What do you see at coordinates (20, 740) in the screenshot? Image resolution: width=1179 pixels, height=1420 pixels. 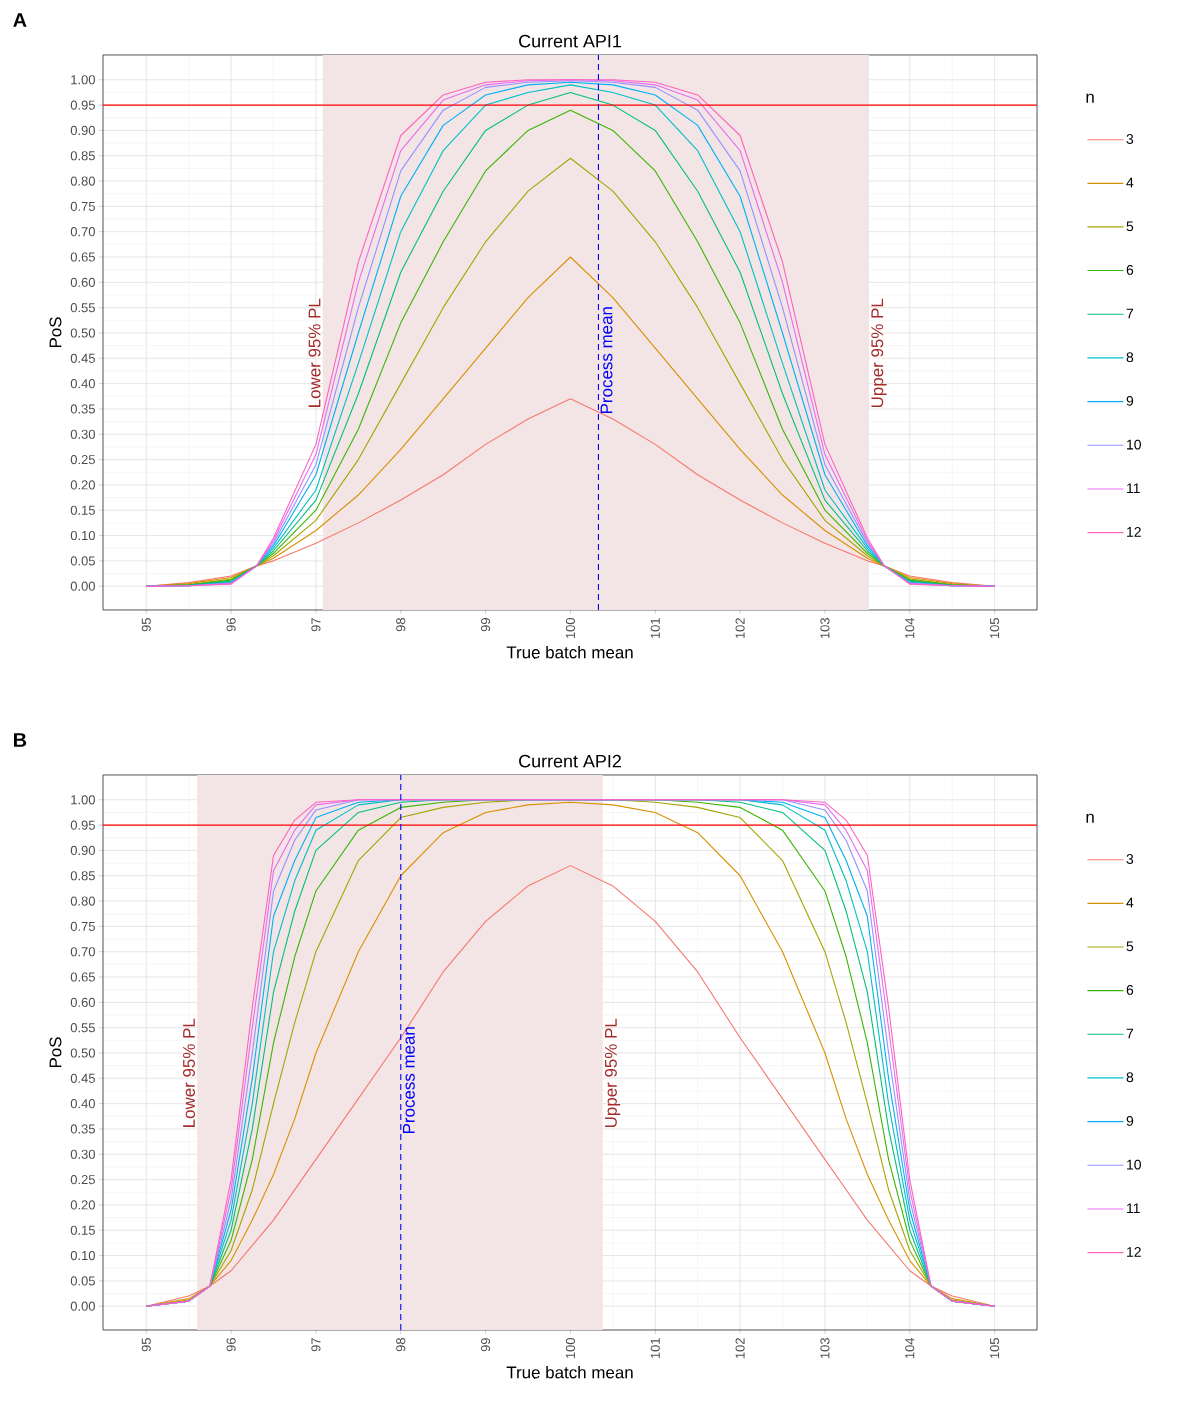 I see `text: B` at bounding box center [20, 740].